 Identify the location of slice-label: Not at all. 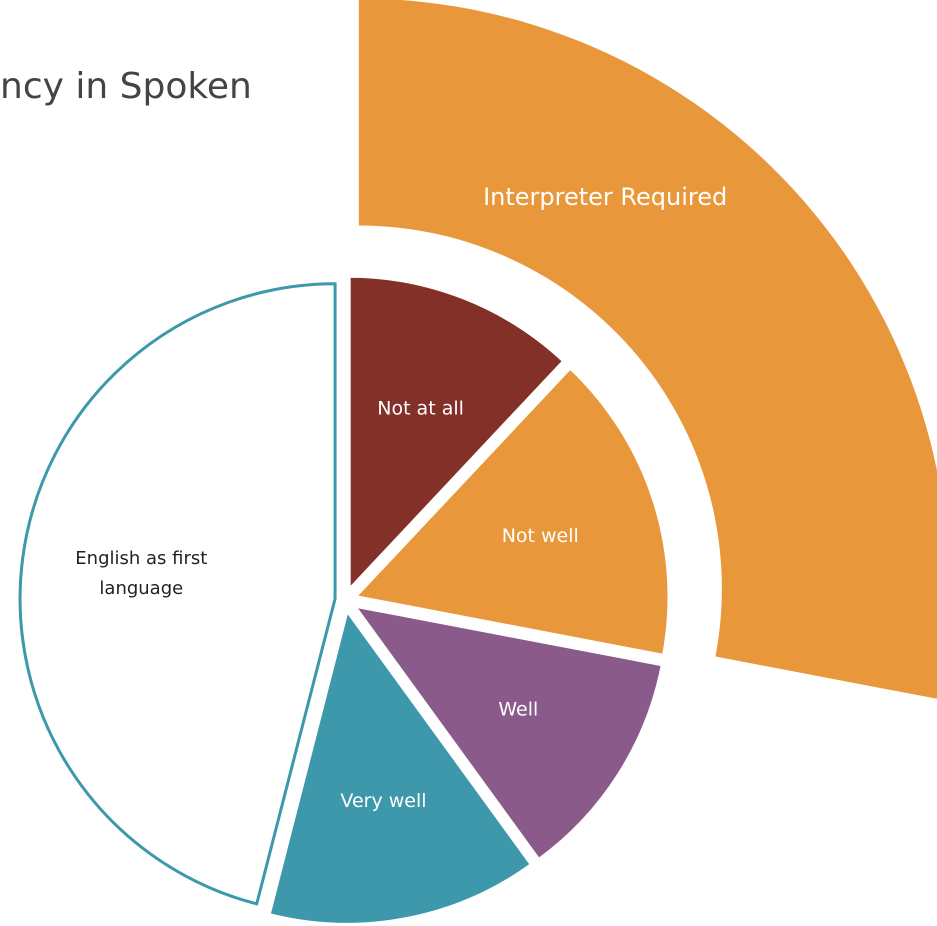
(420, 409).